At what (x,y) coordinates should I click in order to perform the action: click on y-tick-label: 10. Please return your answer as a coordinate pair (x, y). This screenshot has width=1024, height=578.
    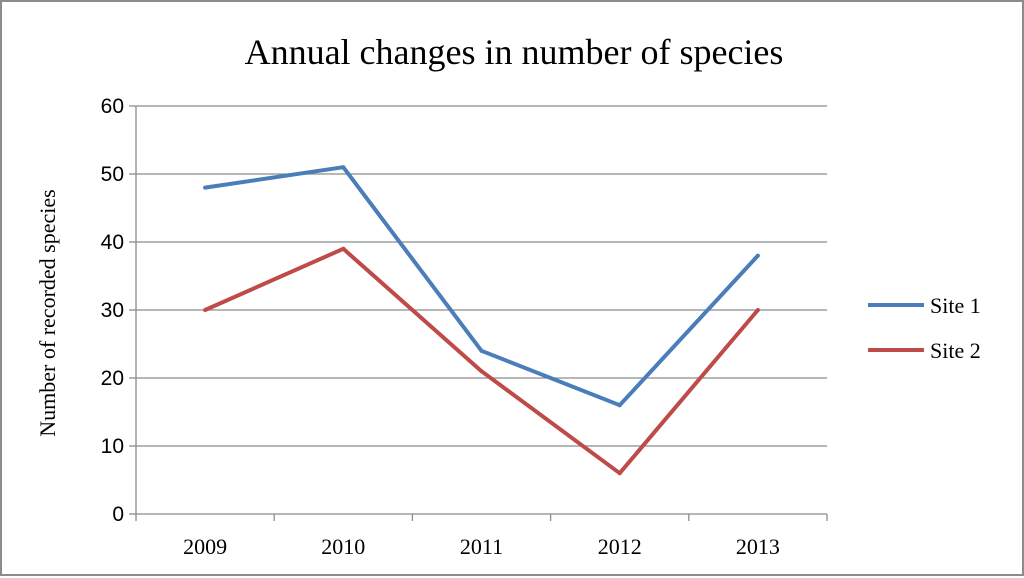
    Looking at the image, I should click on (112, 446).